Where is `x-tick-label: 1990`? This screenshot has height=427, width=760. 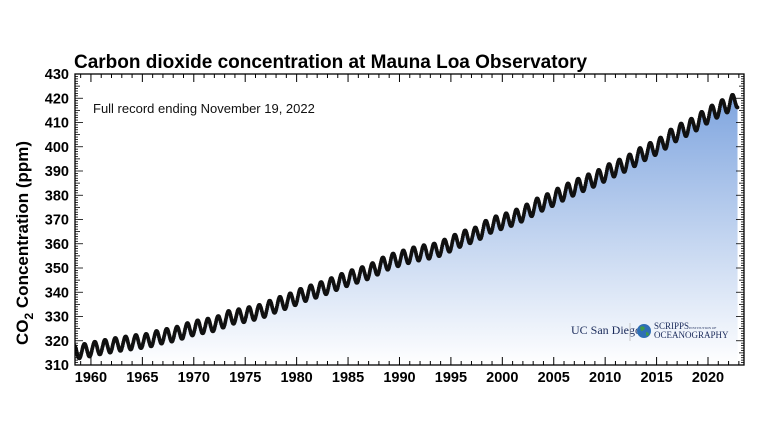
x-tick-label: 1990 is located at coordinates (399, 378).